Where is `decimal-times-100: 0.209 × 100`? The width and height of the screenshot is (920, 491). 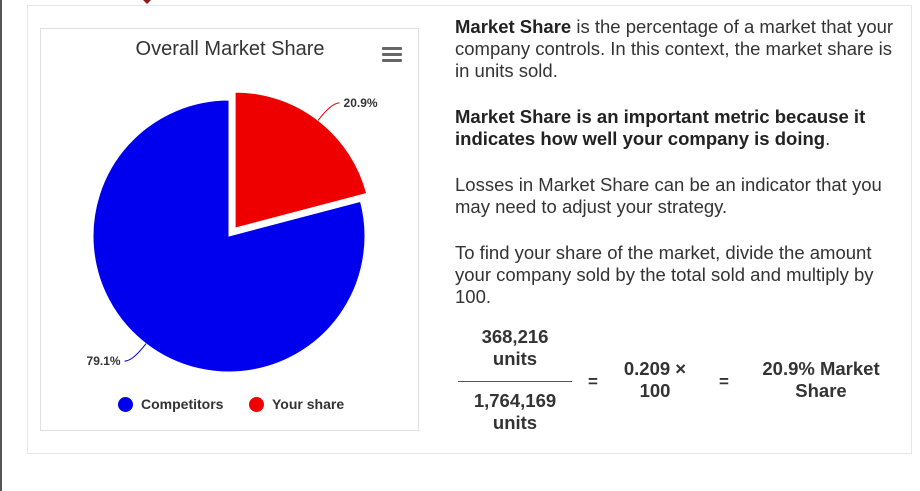
decimal-times-100: 0.209 × 100 is located at coordinates (655, 379).